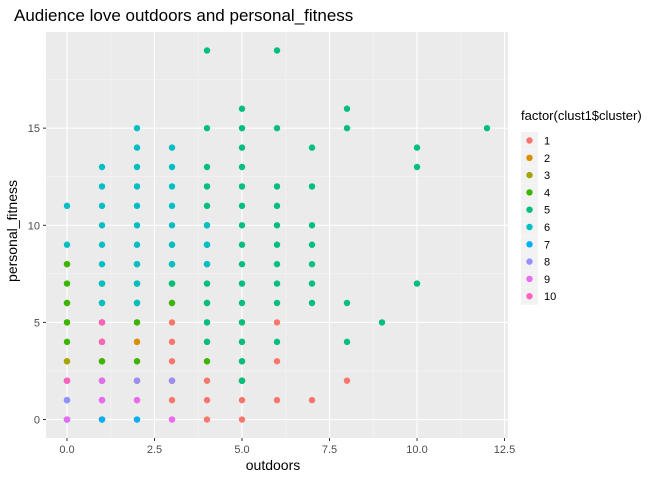 The height and width of the screenshot is (480, 672). Describe the element at coordinates (581, 206) in the screenshot. I see `legend: factor(clust1$cluster) 1 2 3 4 5 6 7 8 9 10` at that location.